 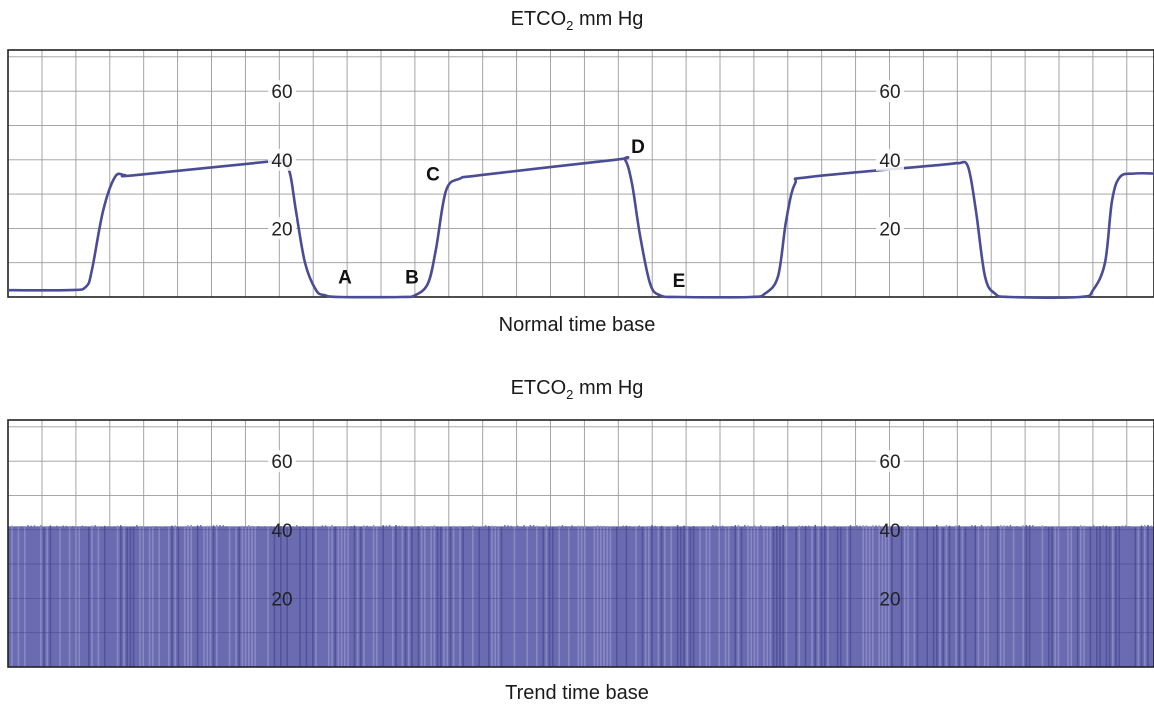 I want to click on y-tick-label: 60, so click(x=889, y=462).